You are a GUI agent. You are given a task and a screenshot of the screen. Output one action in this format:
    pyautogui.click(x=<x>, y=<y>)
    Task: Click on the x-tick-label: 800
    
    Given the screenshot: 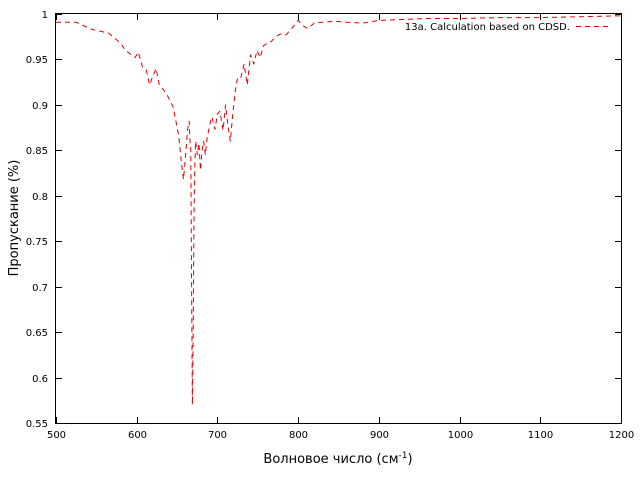 What is the action you would take?
    pyautogui.click(x=298, y=435)
    